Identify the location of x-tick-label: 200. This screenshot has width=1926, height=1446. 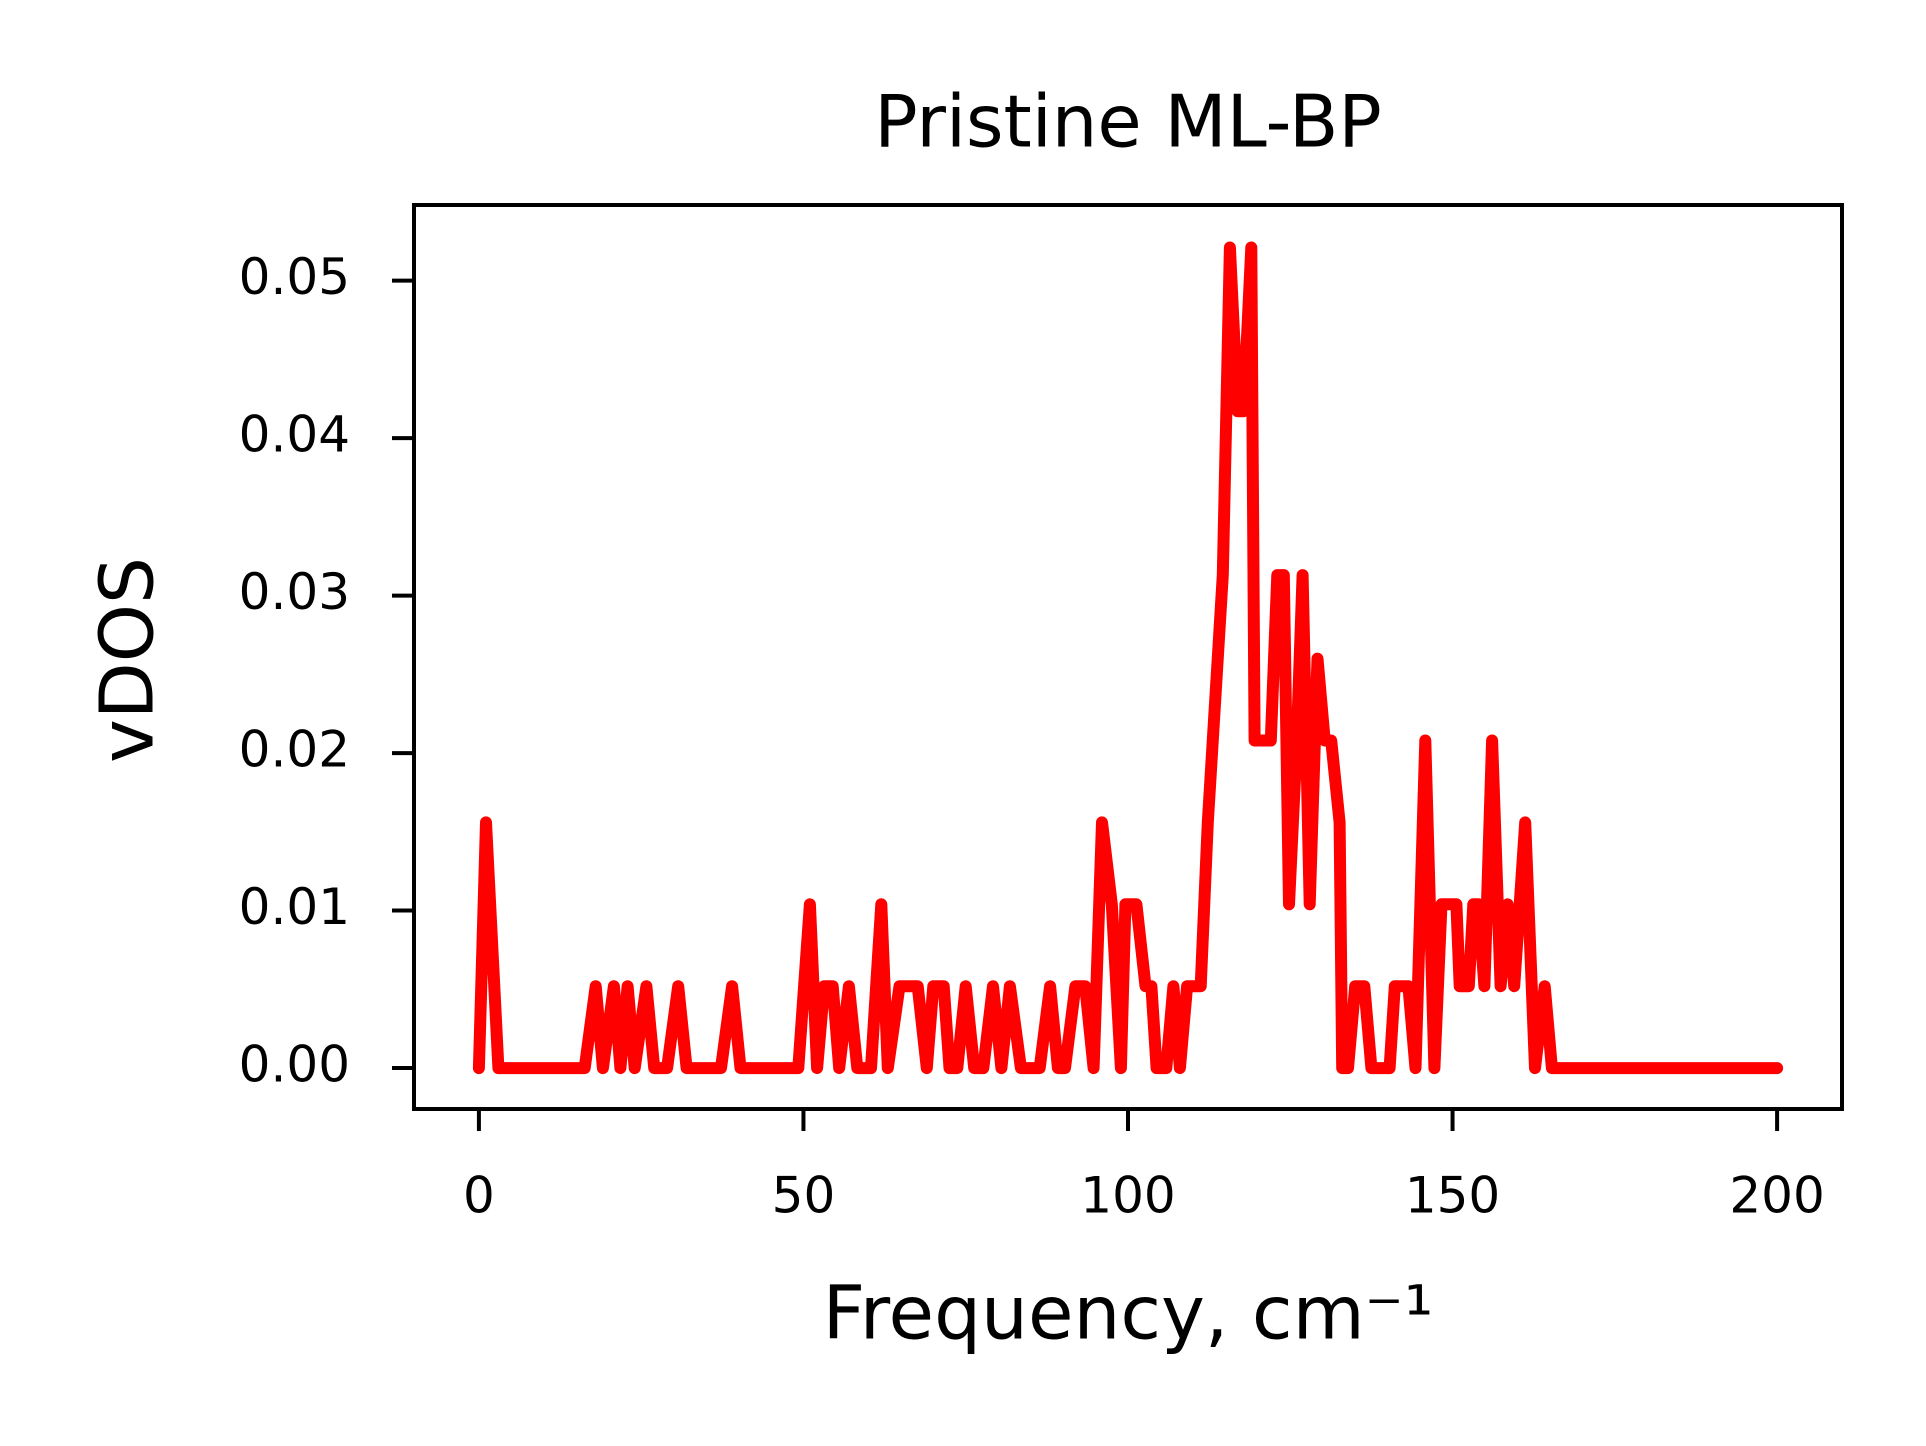
(1776, 1196).